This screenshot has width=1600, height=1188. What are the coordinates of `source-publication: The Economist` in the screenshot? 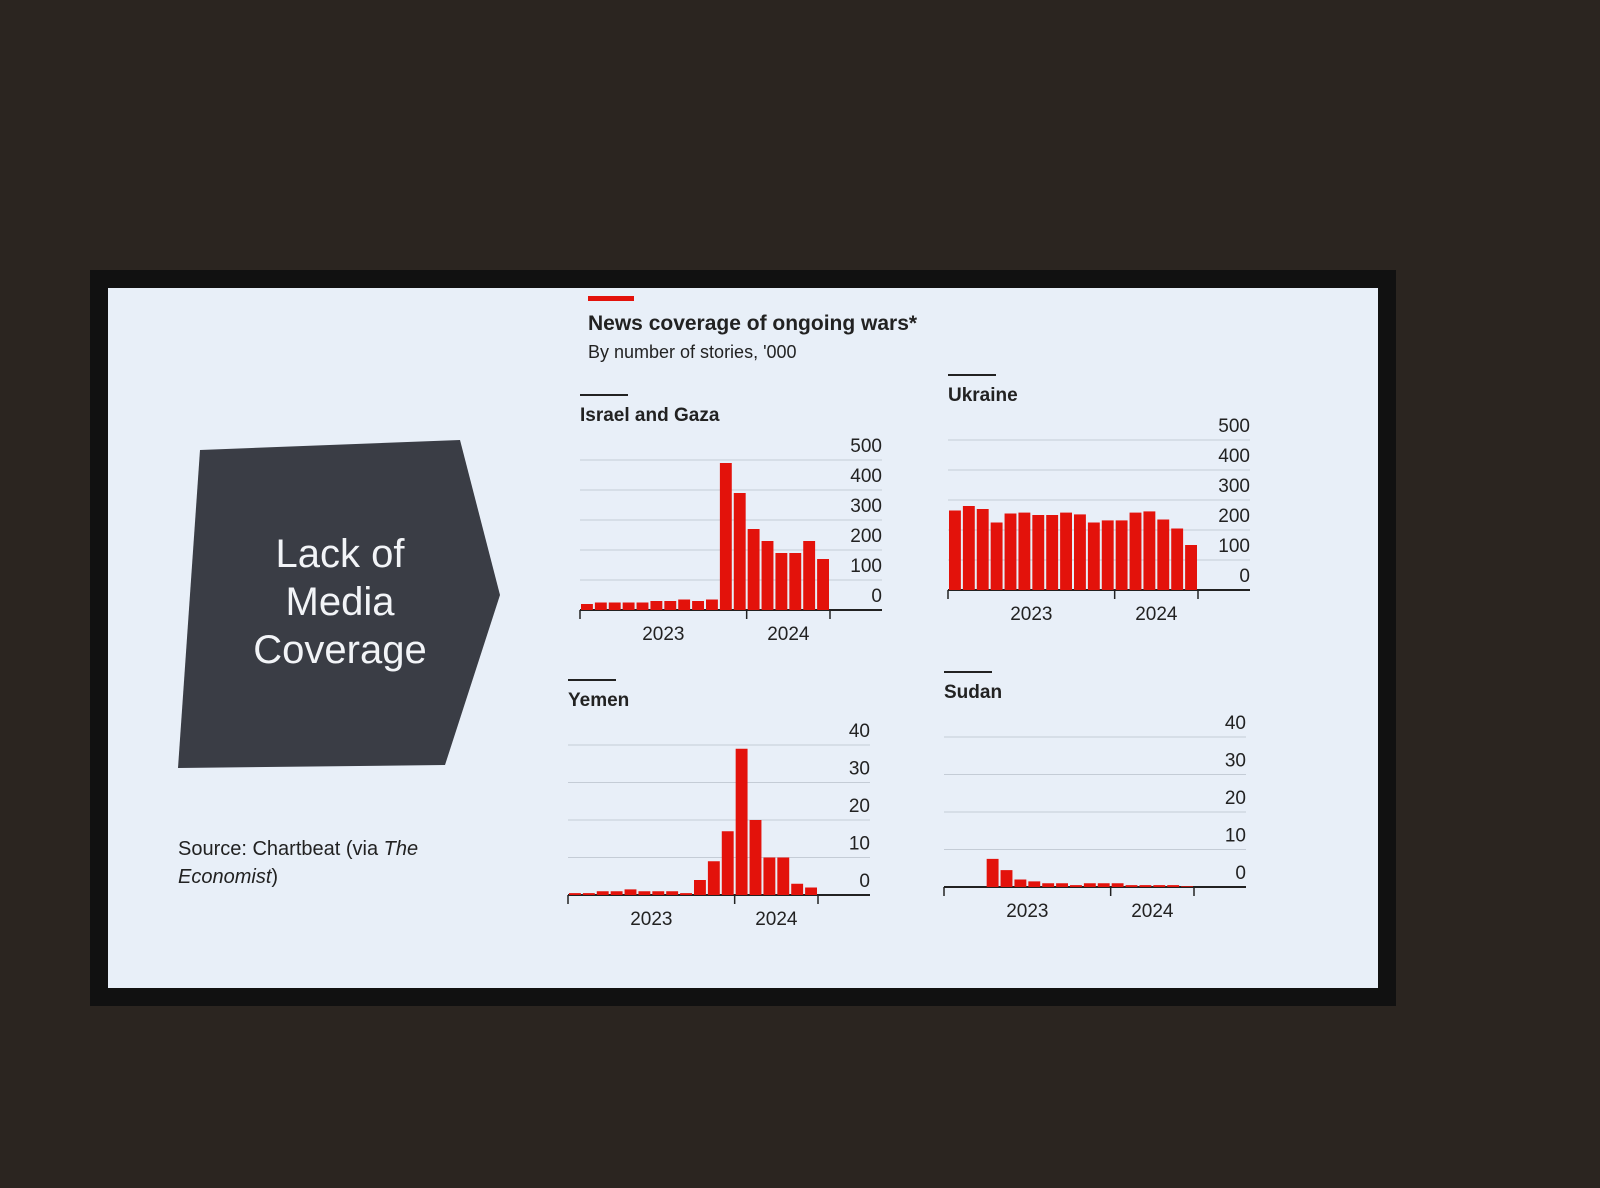 It's located at (301, 863).